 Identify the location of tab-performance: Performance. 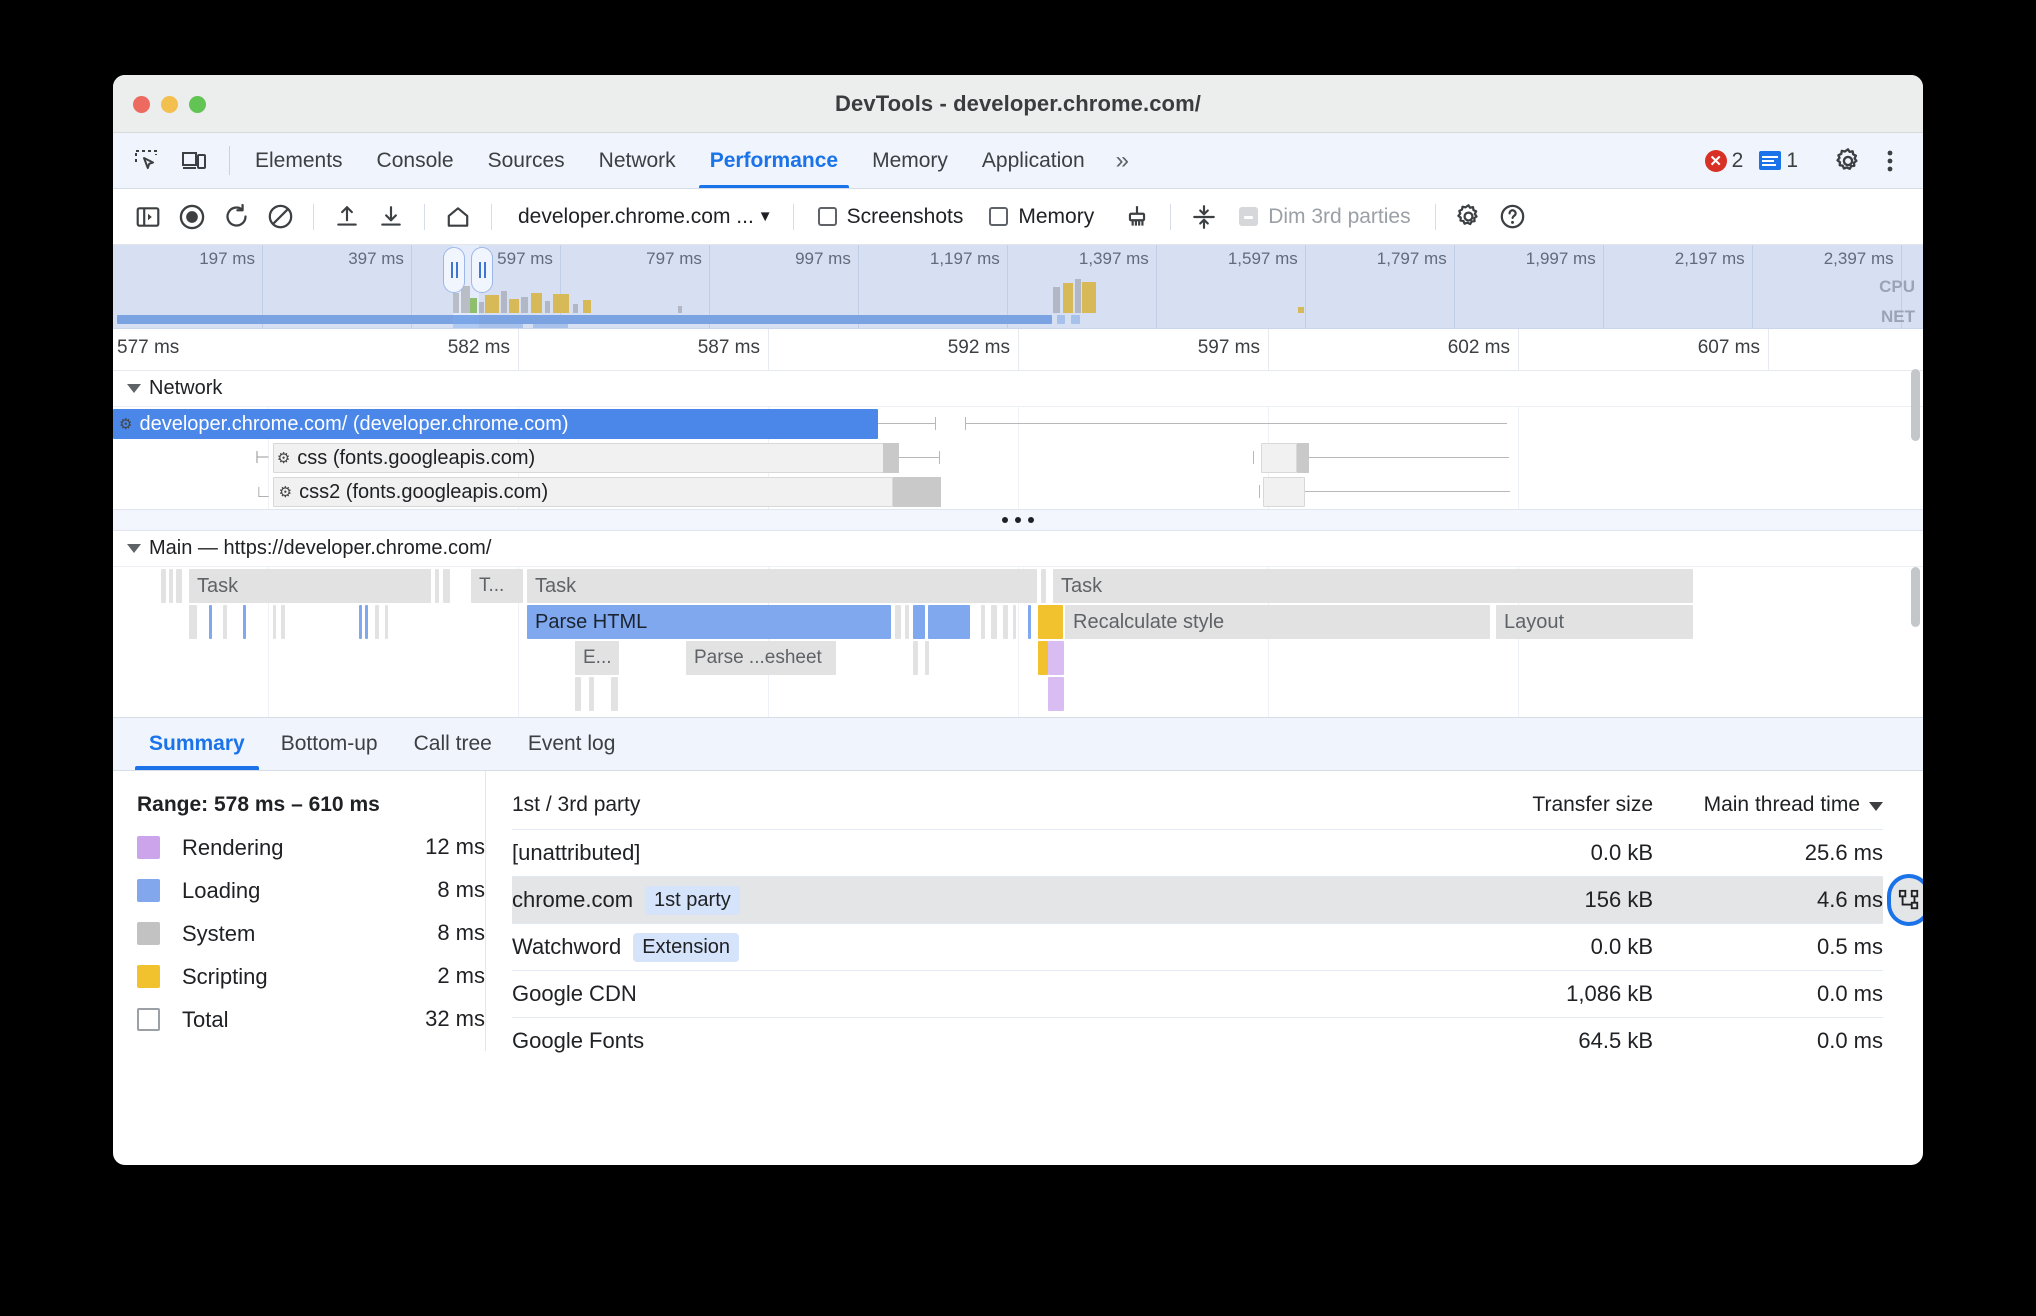
(774, 160).